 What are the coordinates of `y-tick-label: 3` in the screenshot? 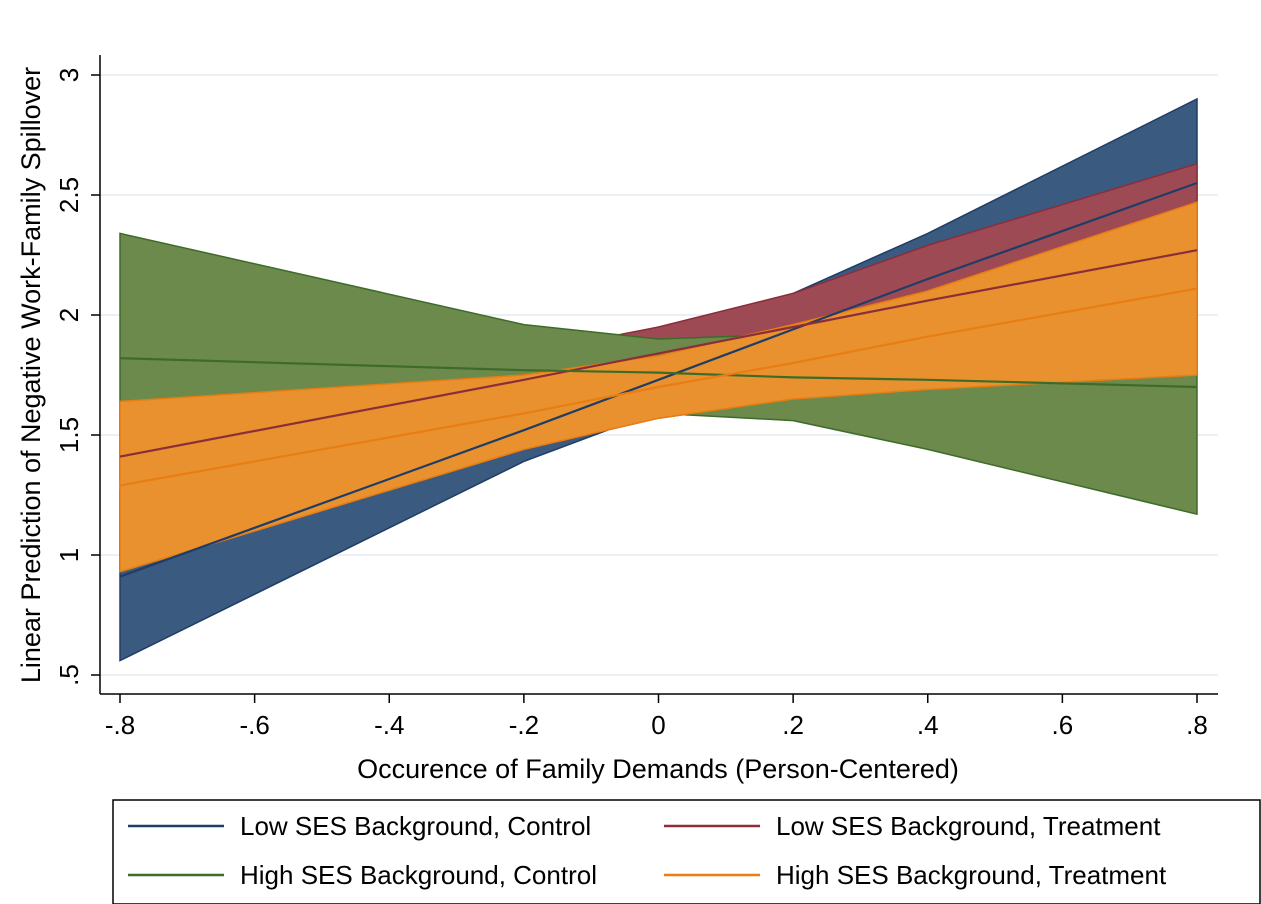 It's located at (69, 75).